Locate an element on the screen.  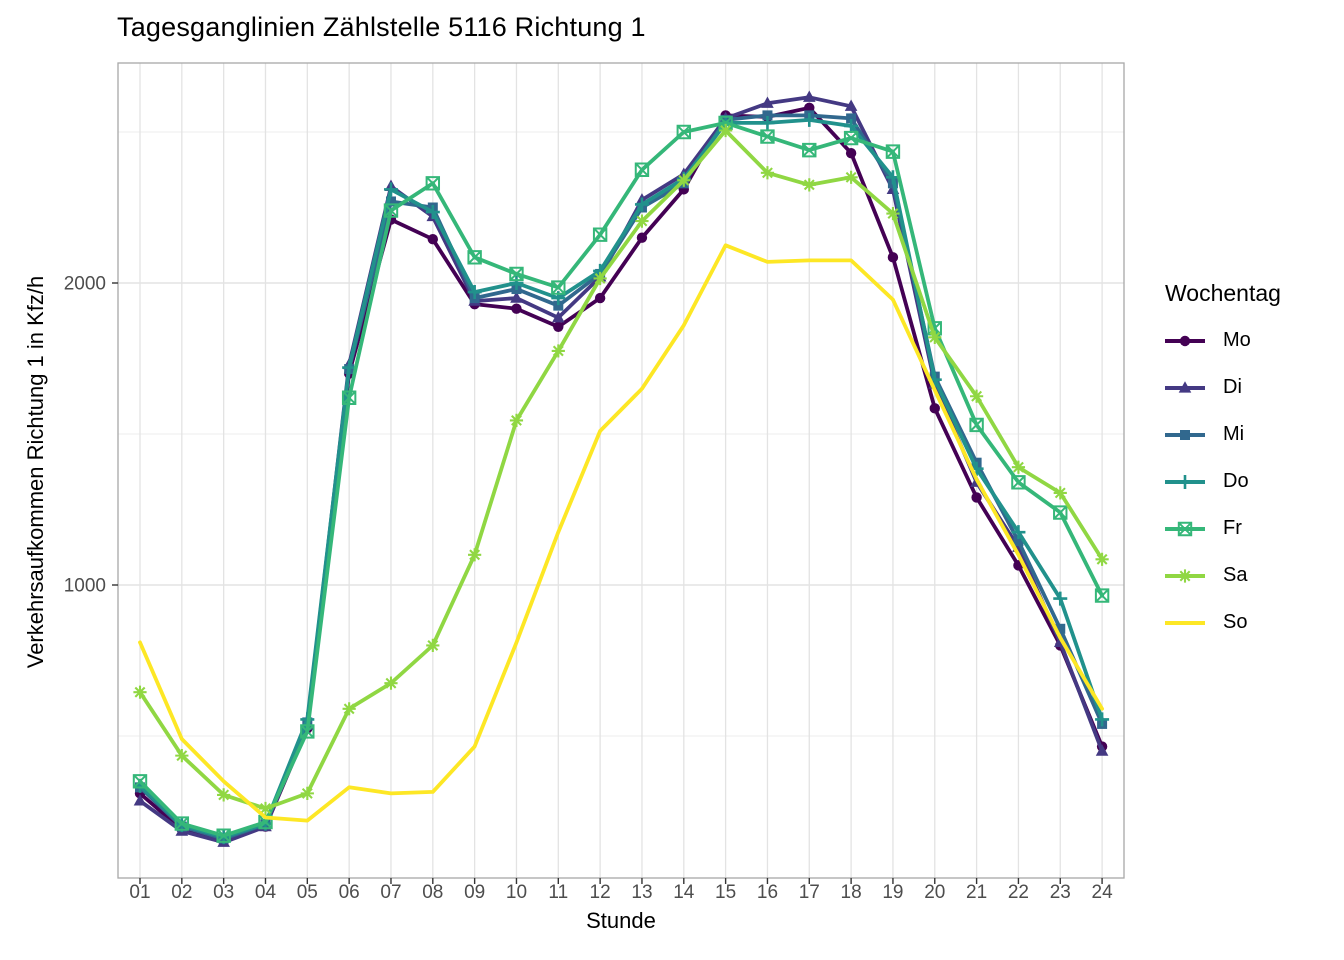
legend-label: So is located at coordinates (1235, 622).